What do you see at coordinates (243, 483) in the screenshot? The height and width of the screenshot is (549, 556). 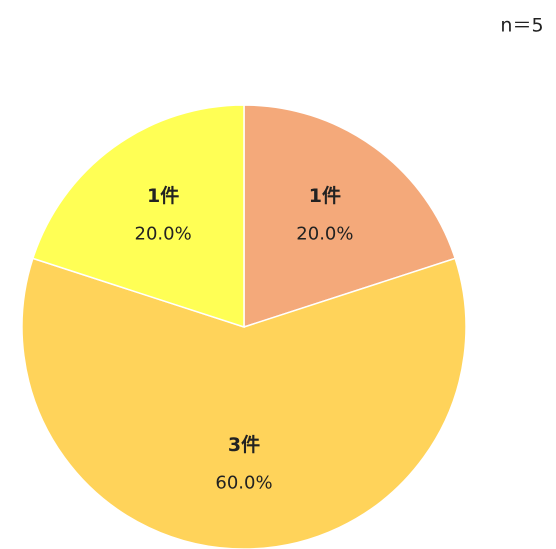 I see `value-label: 60.0%` at bounding box center [243, 483].